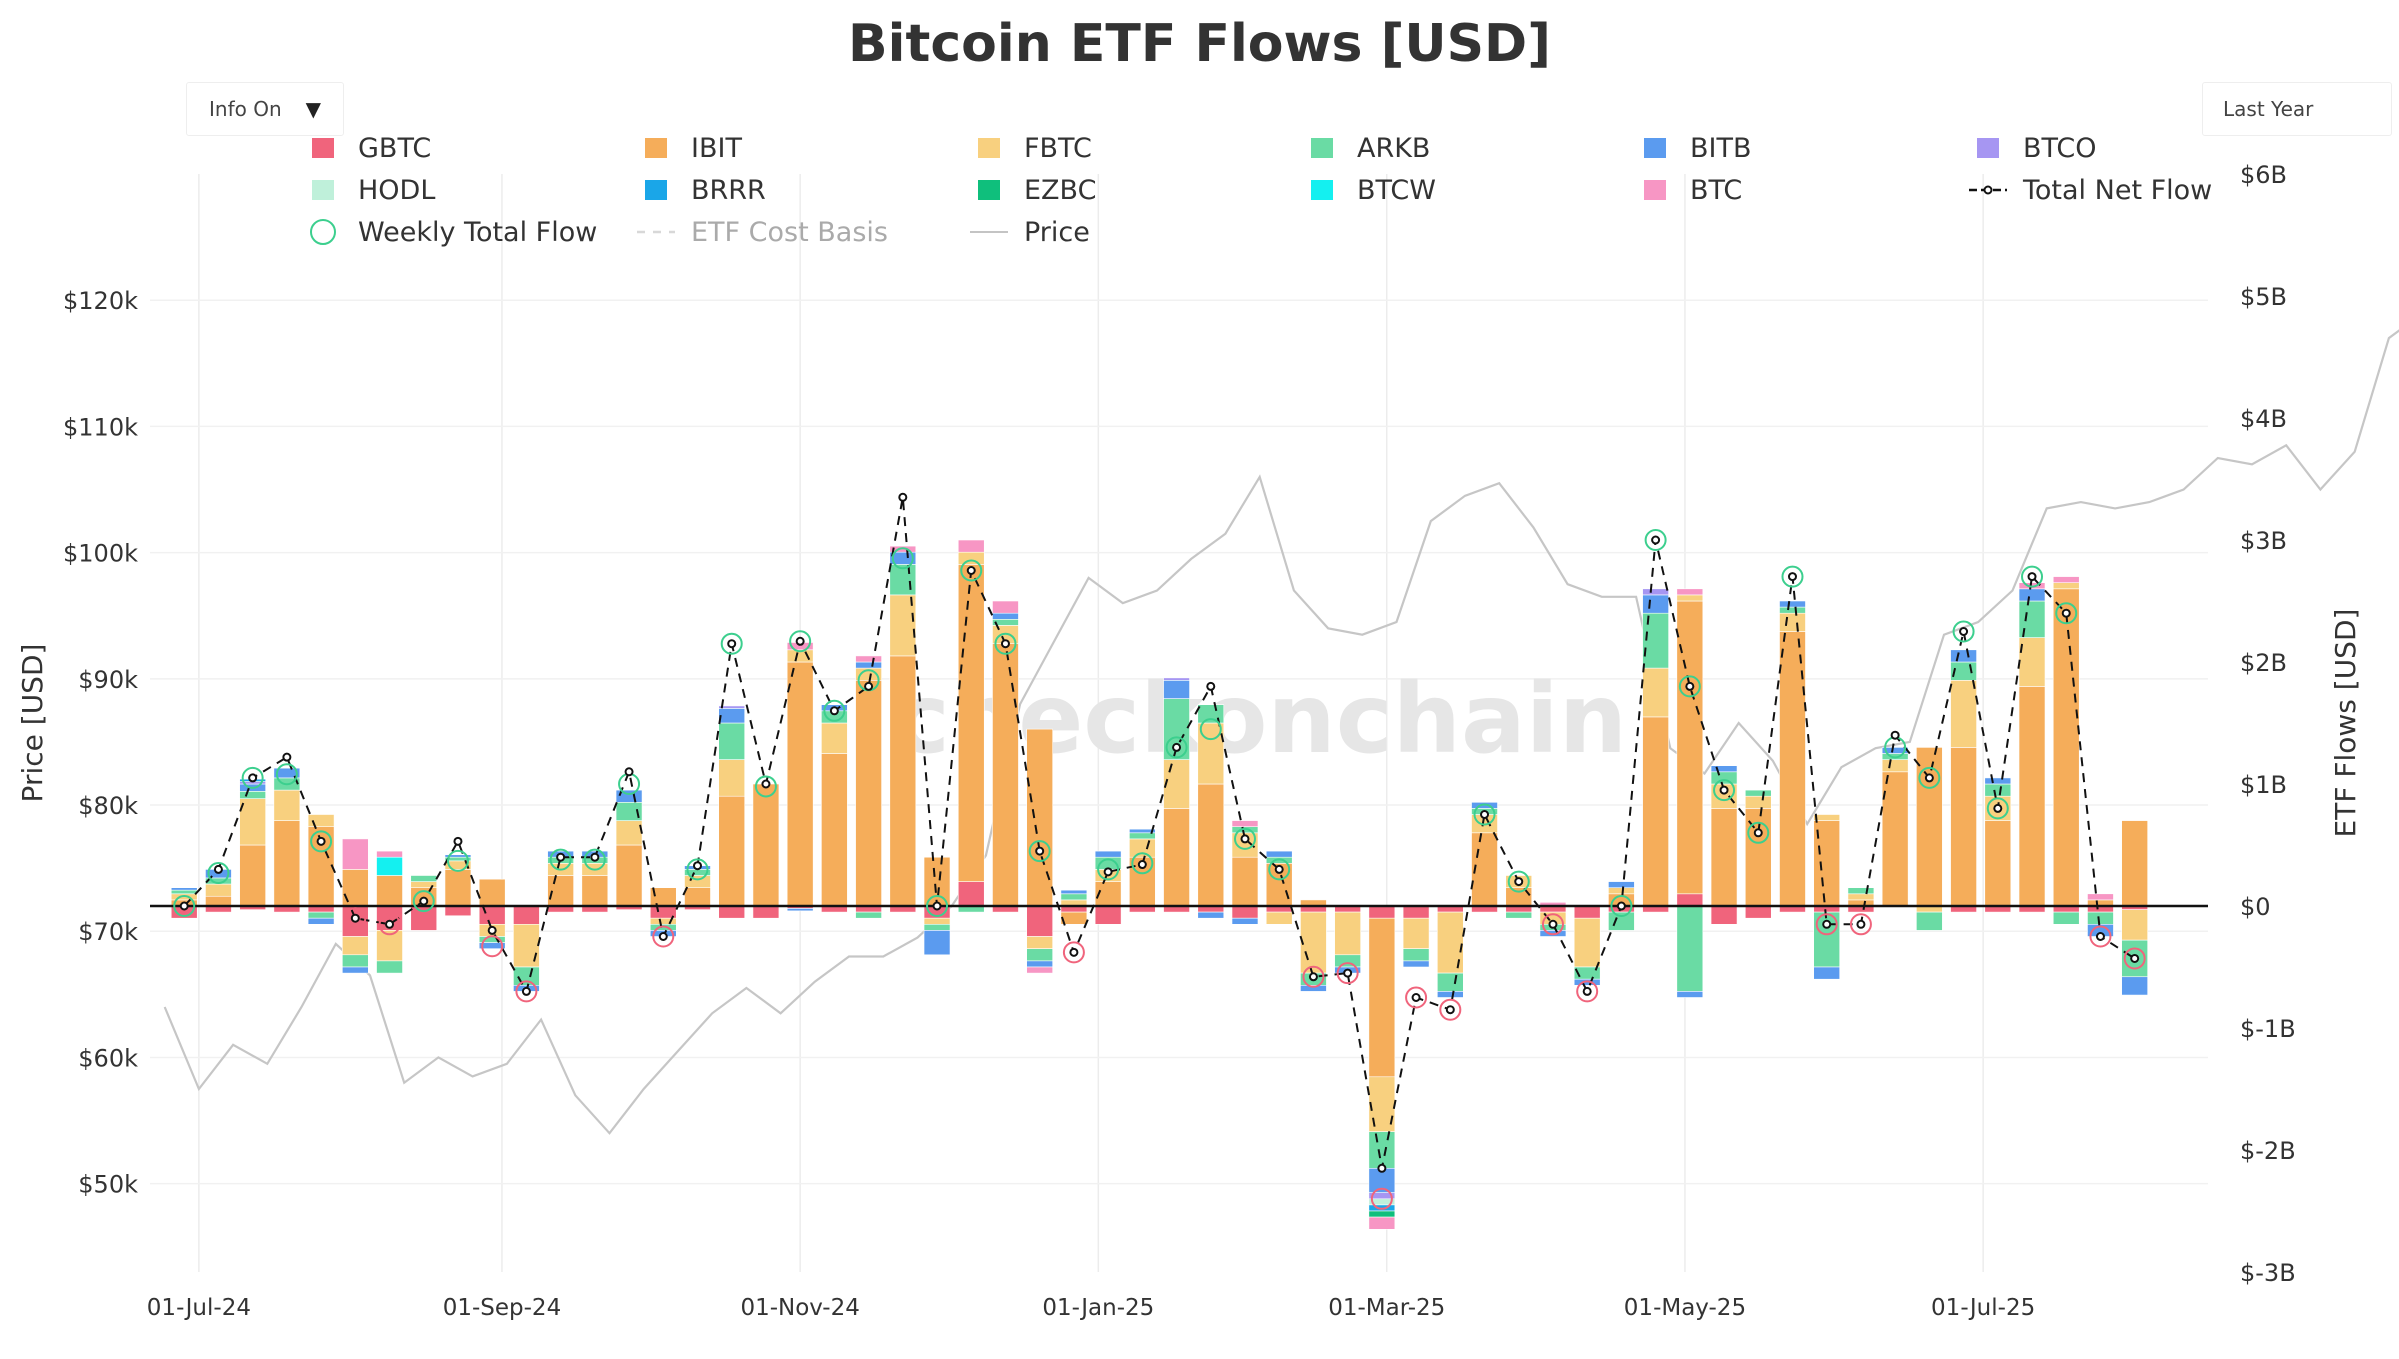 This screenshot has width=2399, height=1359. I want to click on y-right-tick-label: $2B, so click(2263, 663).